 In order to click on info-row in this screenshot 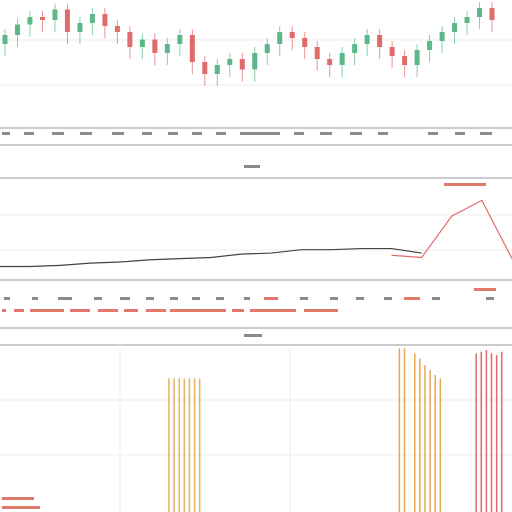, I will do `click(170, 310)`.